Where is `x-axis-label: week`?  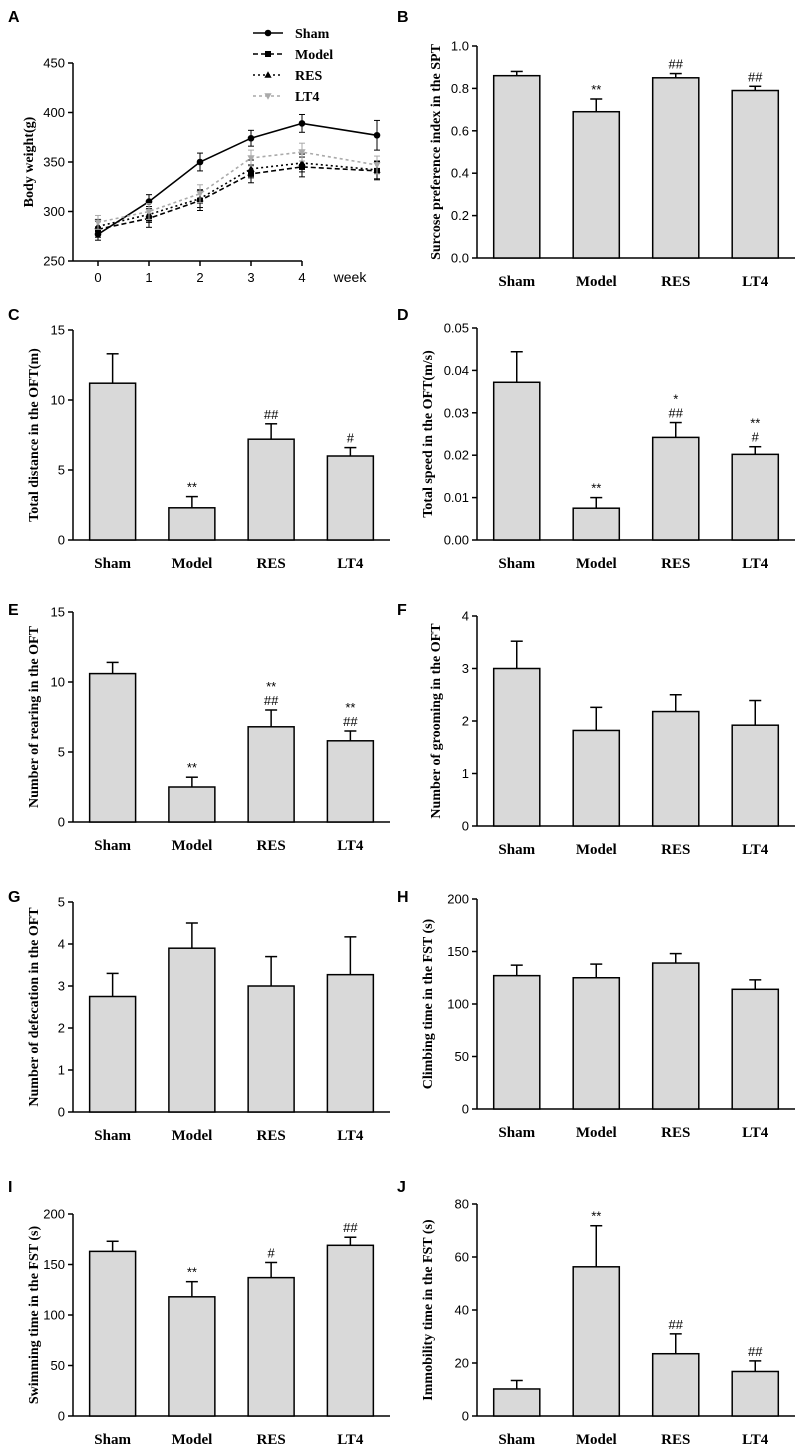
x-axis-label: week is located at coordinates (350, 277).